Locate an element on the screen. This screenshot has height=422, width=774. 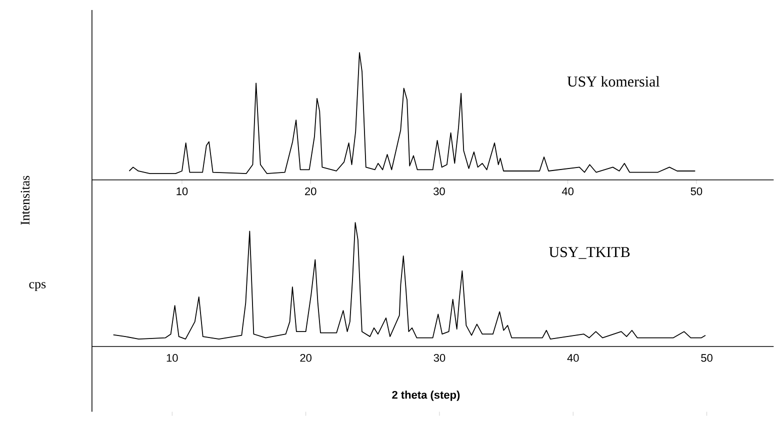
y-axis-title: Intensitas is located at coordinates (25, 200).